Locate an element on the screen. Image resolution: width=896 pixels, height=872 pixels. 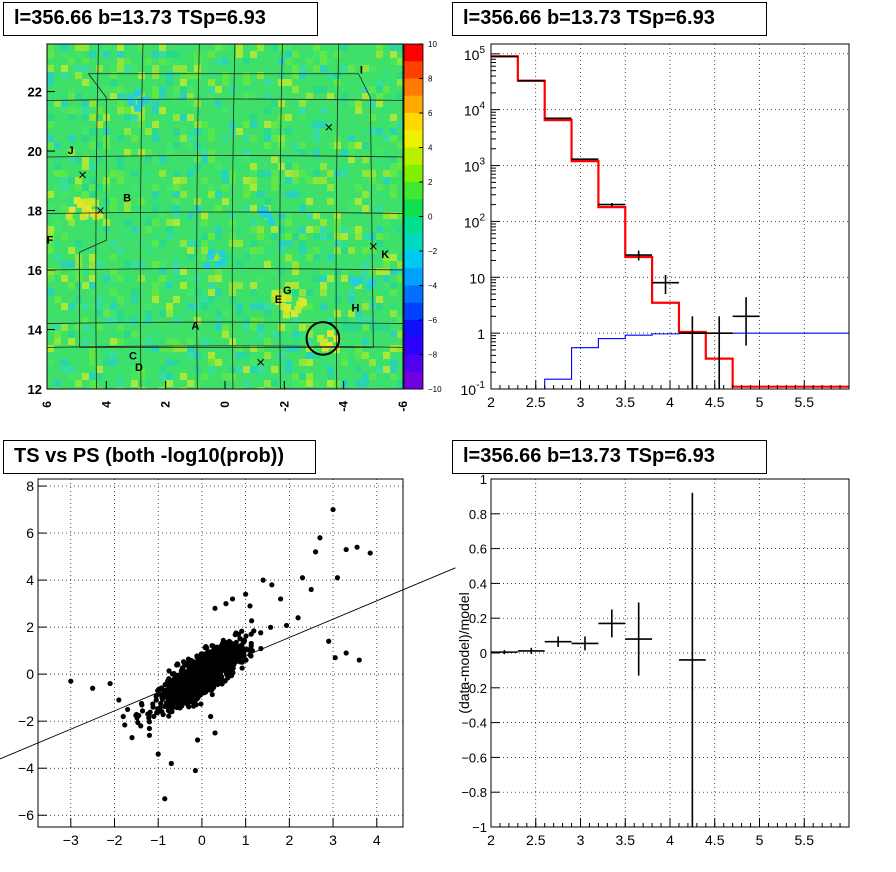
x-tick-label: 5.5 is located at coordinates (805, 840).